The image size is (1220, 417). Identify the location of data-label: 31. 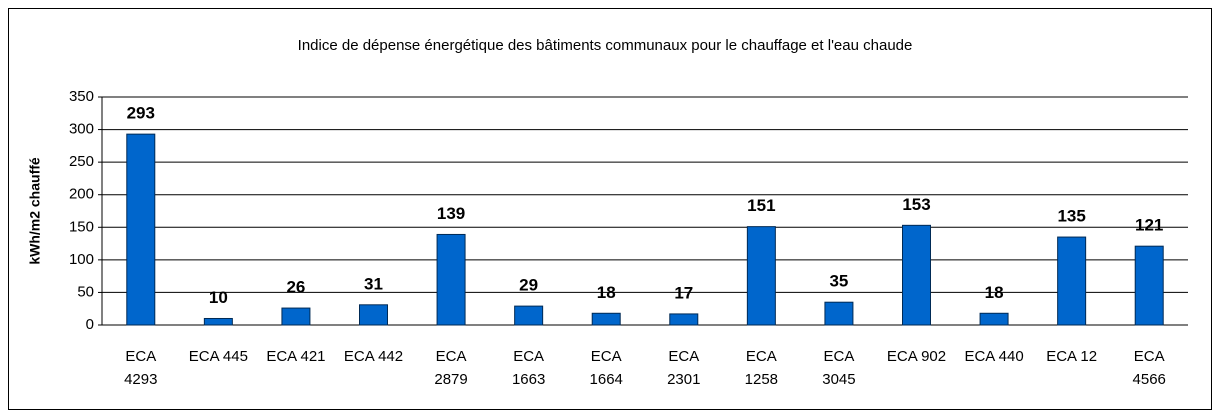
(373, 283).